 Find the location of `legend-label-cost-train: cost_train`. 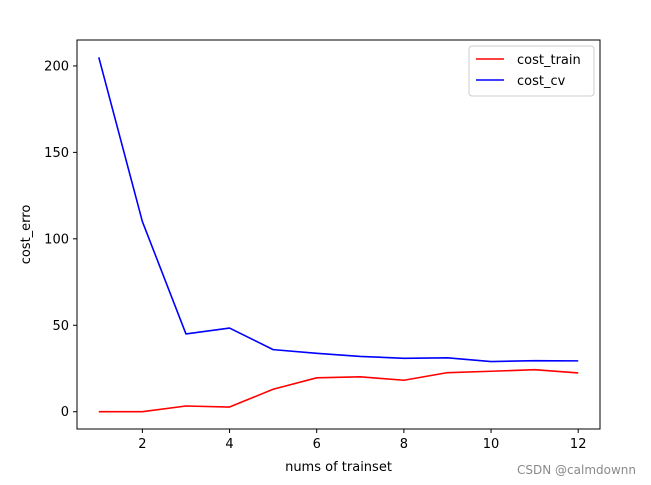

legend-label-cost-train: cost_train is located at coordinates (549, 60).